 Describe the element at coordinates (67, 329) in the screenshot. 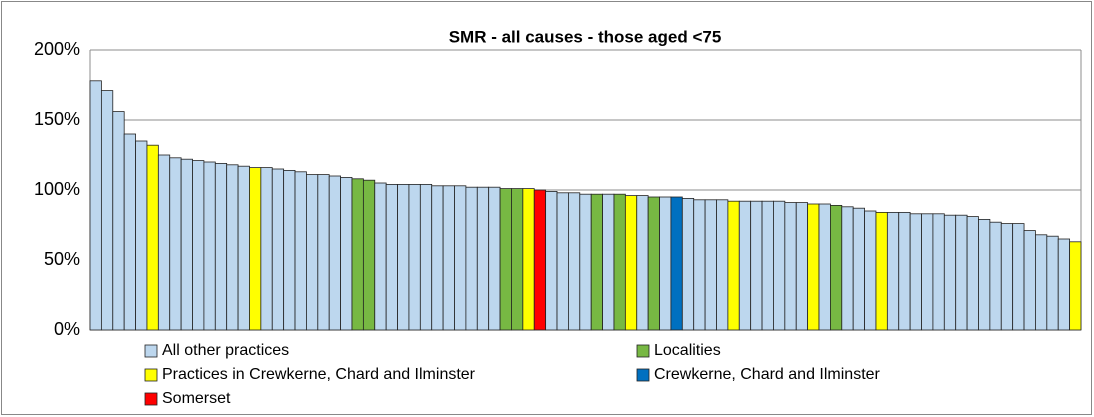

I see `y-tick-label: 0%` at that location.